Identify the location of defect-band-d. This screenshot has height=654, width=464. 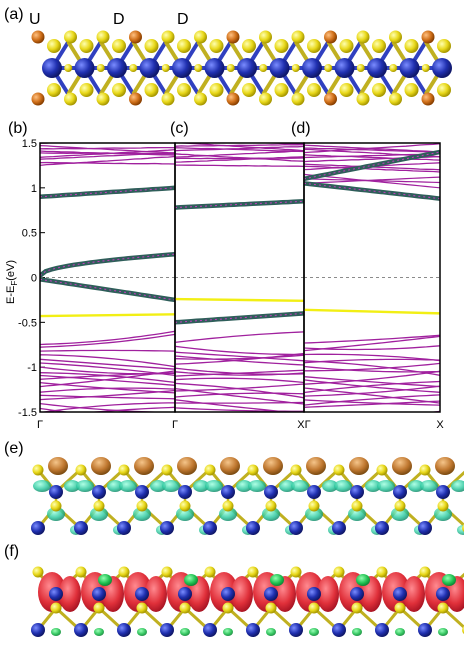
(372, 311).